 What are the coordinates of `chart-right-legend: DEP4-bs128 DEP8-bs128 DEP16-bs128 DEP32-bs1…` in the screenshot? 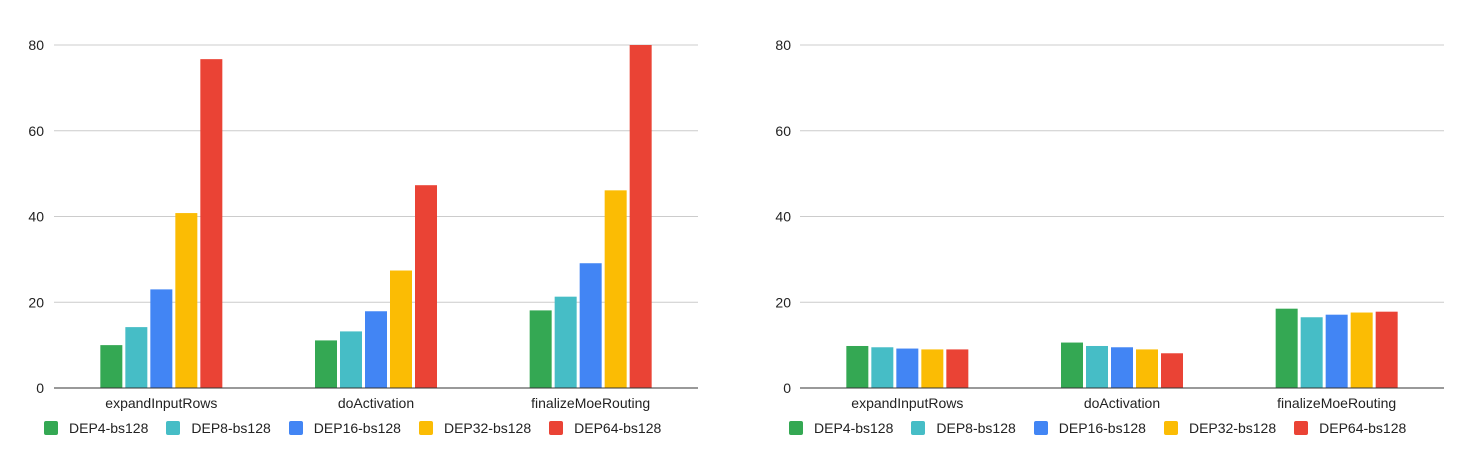 It's located at (1106, 428).